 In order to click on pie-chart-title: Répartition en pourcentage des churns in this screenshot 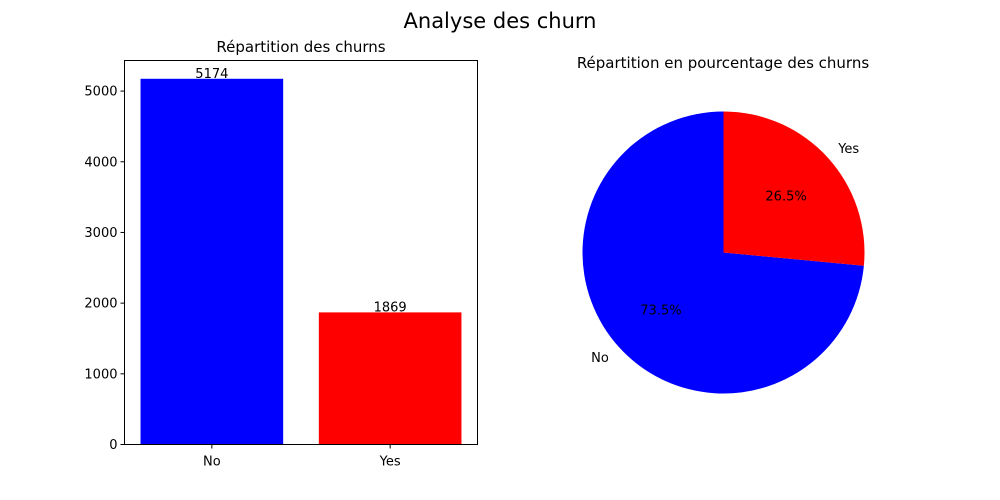, I will do `click(723, 63)`.